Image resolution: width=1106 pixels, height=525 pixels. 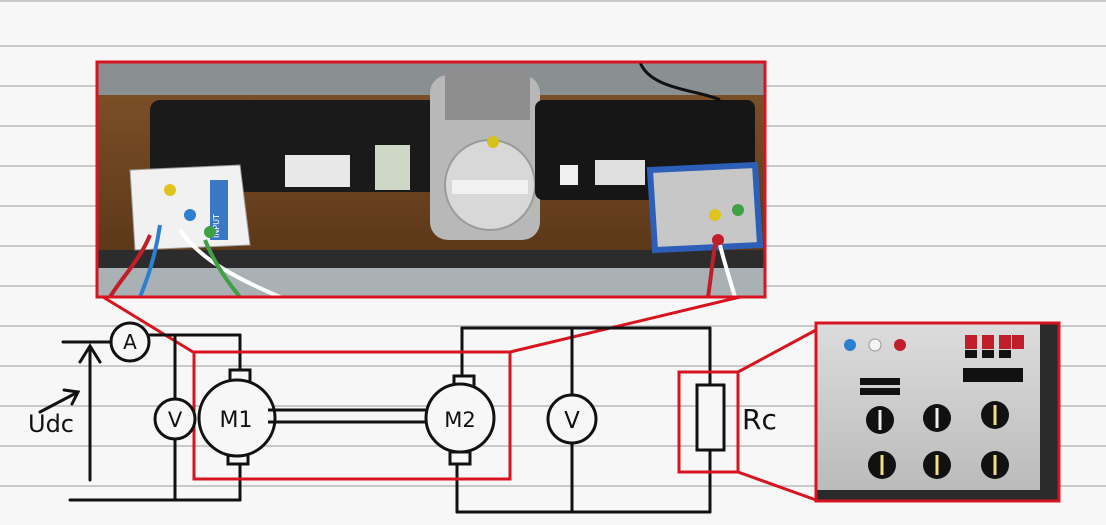 I want to click on load-highlight-box, so click(x=708, y=422).